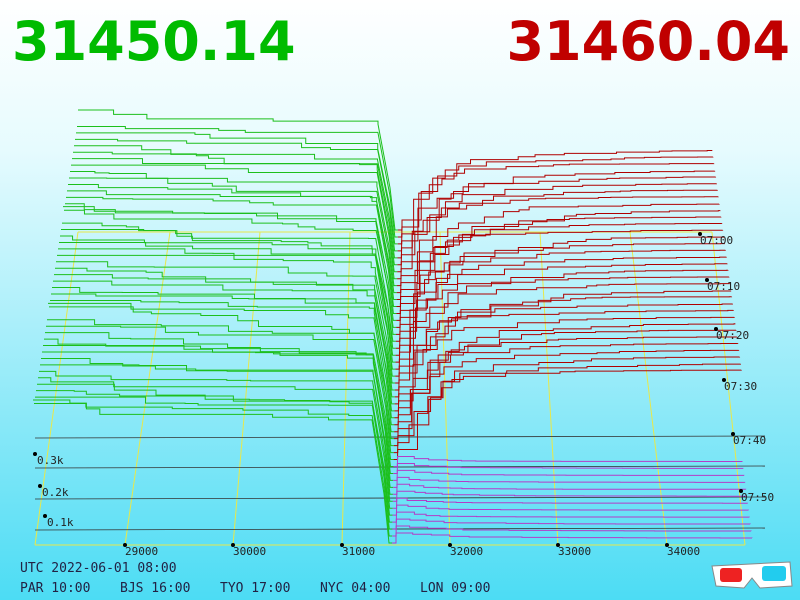 This screenshot has height=600, width=800. What do you see at coordinates (723, 286) in the screenshot?
I see `time-label: 07:10` at bounding box center [723, 286].